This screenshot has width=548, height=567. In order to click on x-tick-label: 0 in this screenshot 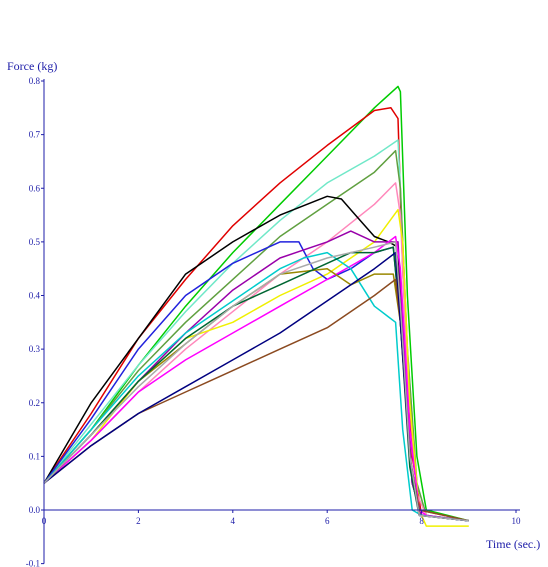, I will do `click(44, 521)`.